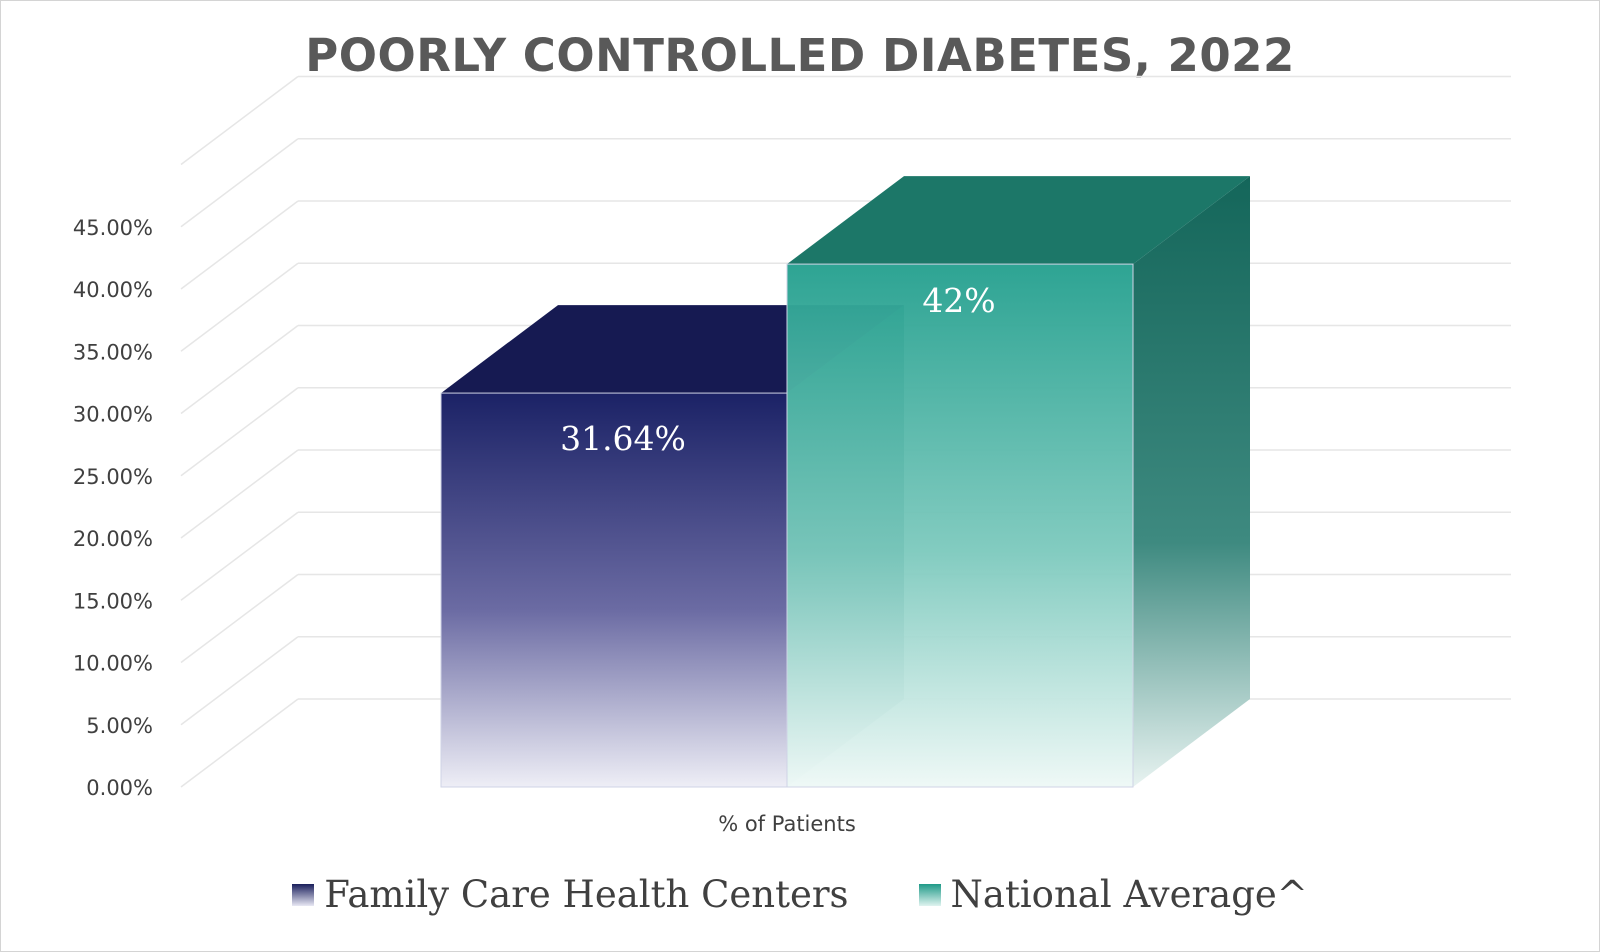 This screenshot has width=1600, height=952. What do you see at coordinates (958, 300) in the screenshot?
I see `data-label: 42%` at bounding box center [958, 300].